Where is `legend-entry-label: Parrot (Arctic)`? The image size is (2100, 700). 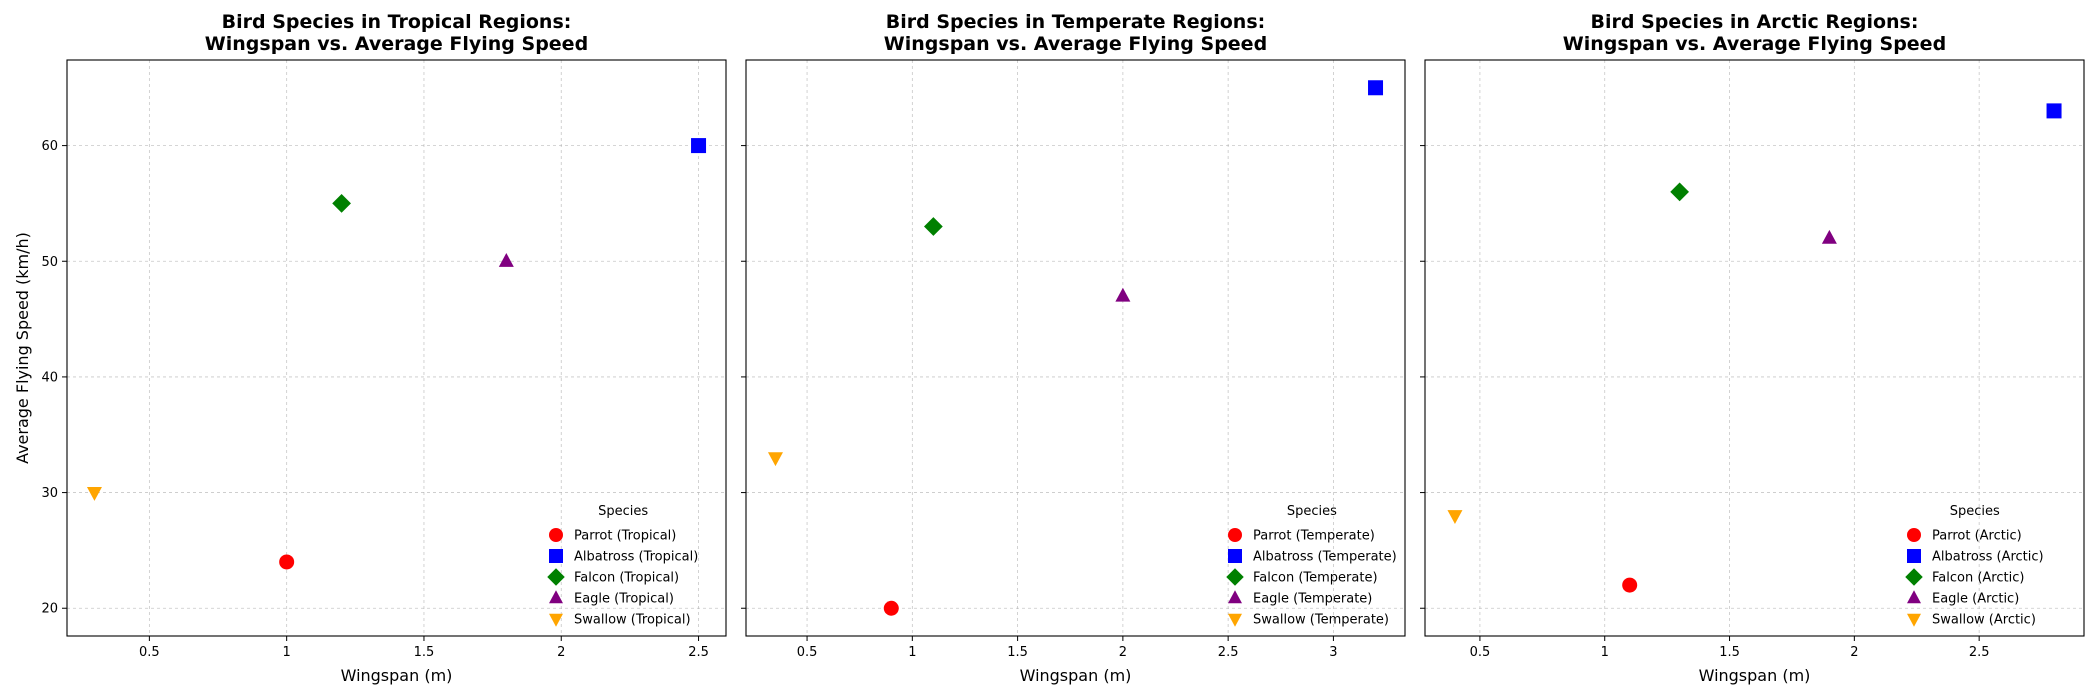 legend-entry-label: Parrot (Arctic) is located at coordinates (1977, 536).